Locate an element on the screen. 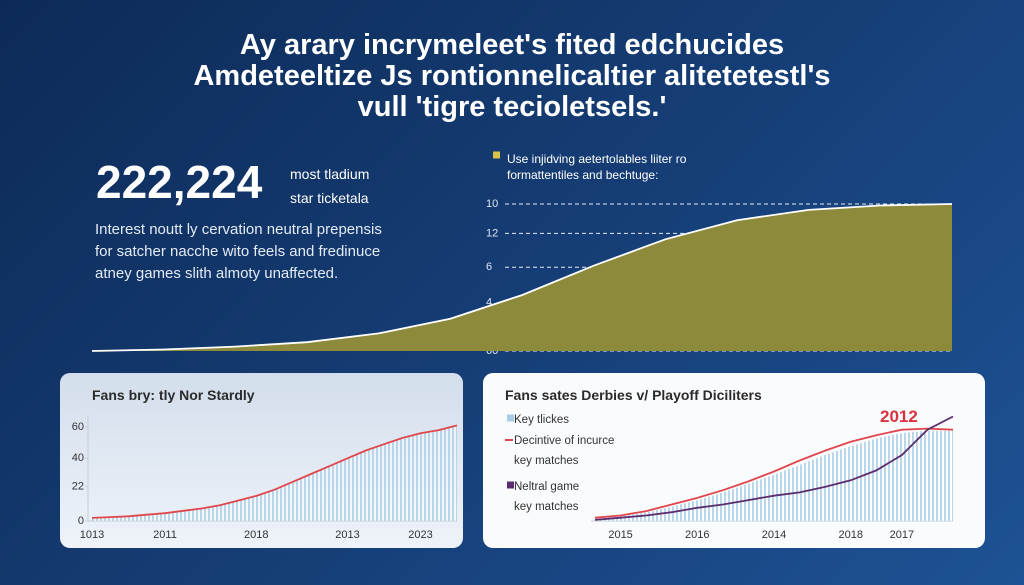 This screenshot has width=1024, height=585. legend-entry: Key tlickes is located at coordinates (541, 420).